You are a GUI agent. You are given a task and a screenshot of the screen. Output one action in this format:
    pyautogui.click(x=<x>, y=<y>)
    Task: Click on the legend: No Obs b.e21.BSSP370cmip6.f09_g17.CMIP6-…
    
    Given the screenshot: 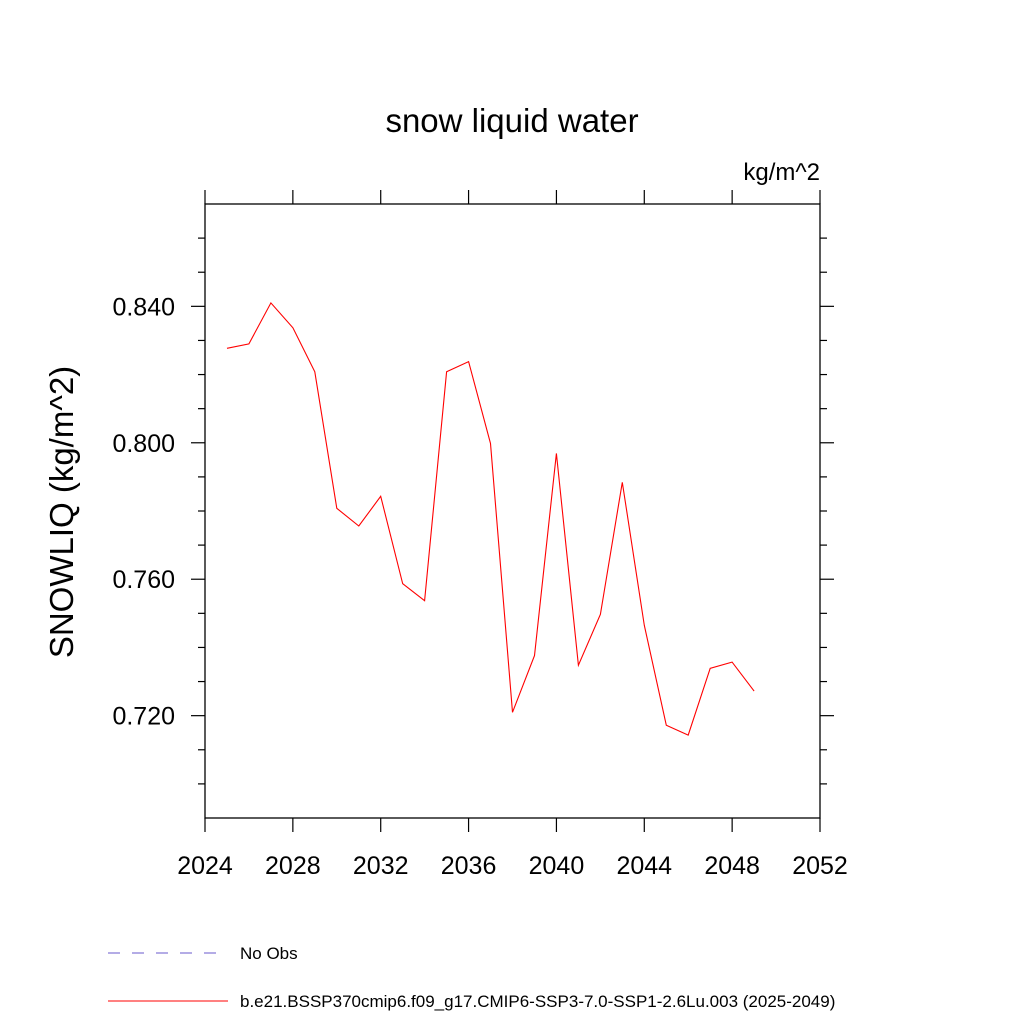 What is the action you would take?
    pyautogui.click(x=471, y=977)
    